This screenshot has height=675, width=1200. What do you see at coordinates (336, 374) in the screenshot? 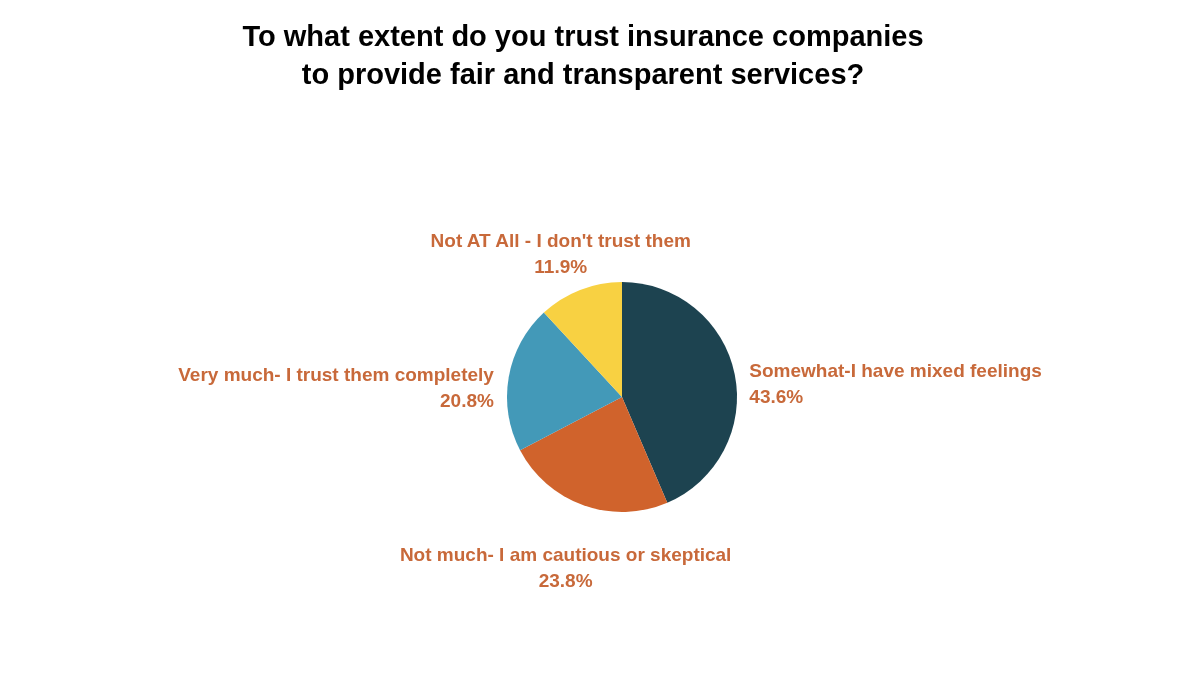
I see `slice-label: Very much- I trust them completely` at bounding box center [336, 374].